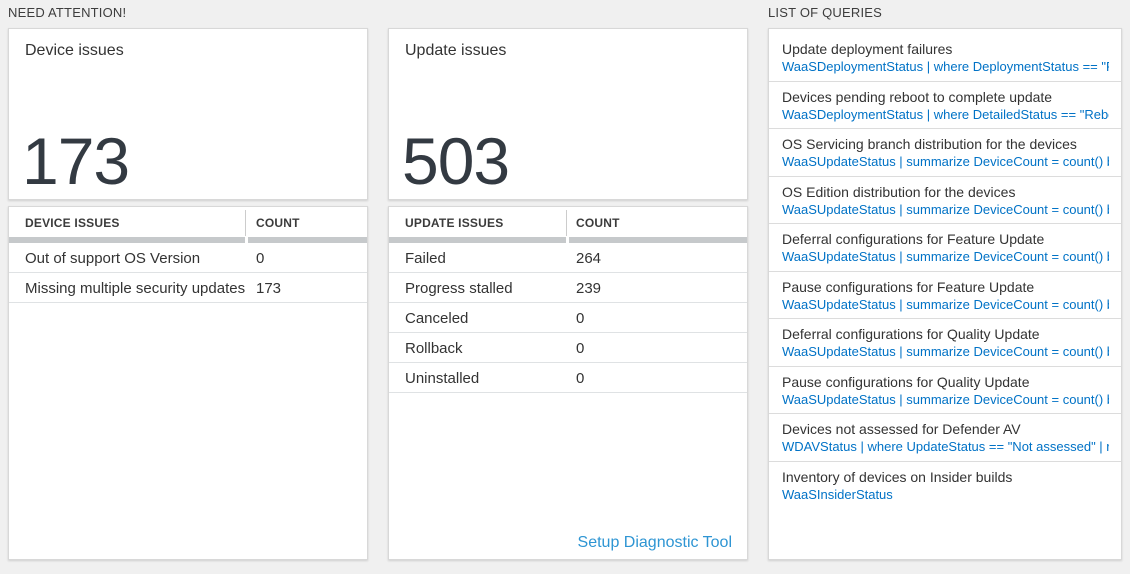 This screenshot has width=1130, height=574. I want to click on row-label: Progress stalled, so click(459, 288).